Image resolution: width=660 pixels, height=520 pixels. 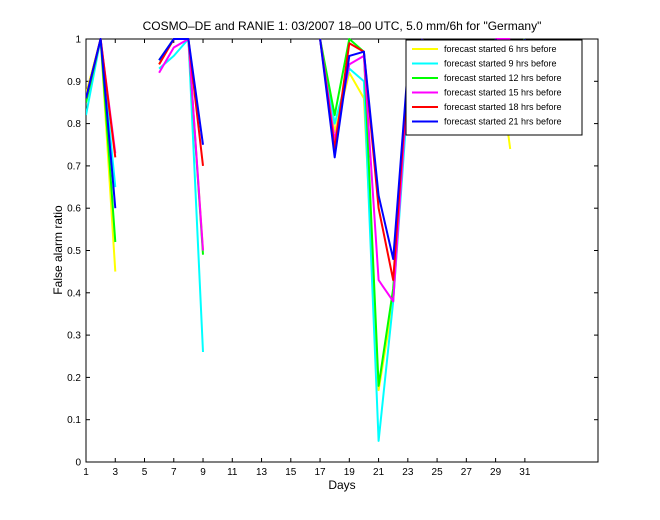 I want to click on x-tick-label-27: 27, so click(x=467, y=472).